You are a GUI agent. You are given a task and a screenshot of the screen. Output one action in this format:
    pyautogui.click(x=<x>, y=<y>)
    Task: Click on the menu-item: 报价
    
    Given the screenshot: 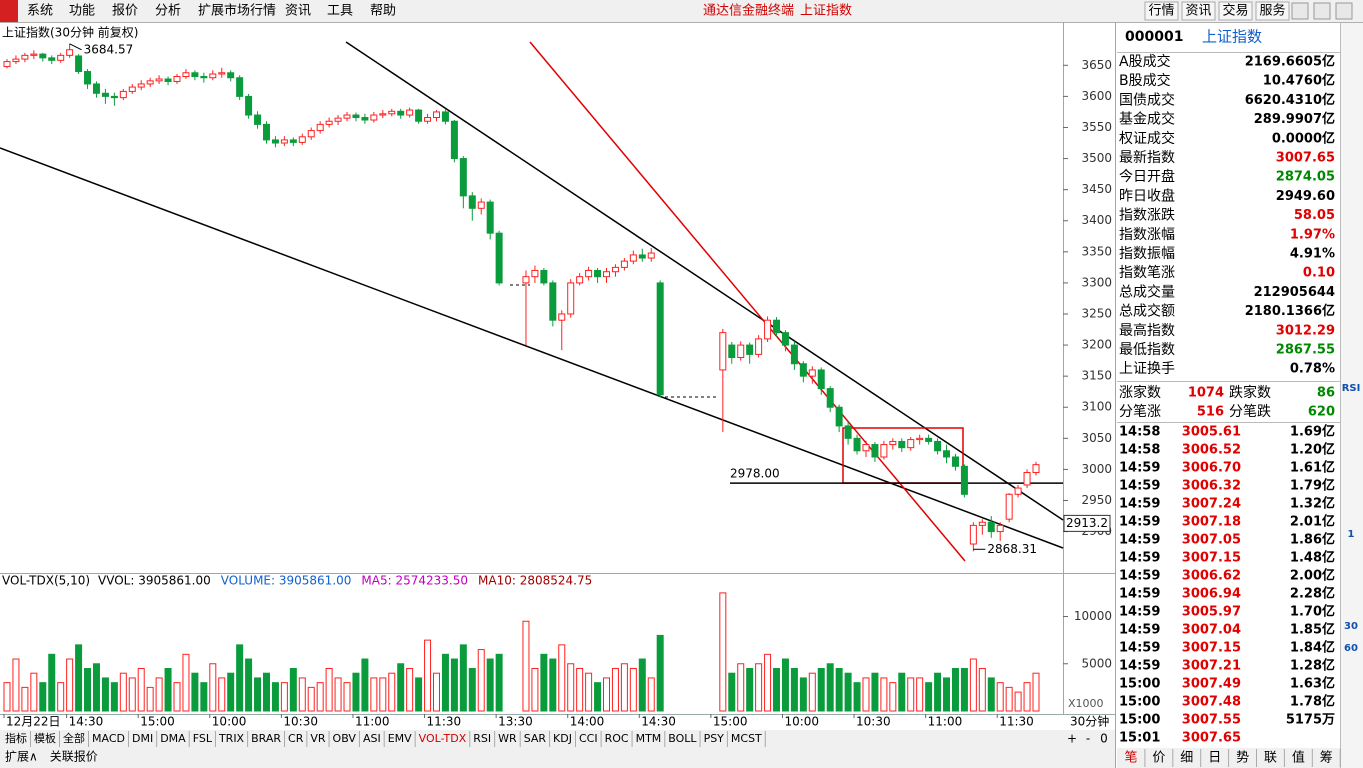 What is the action you would take?
    pyautogui.click(x=125, y=11)
    